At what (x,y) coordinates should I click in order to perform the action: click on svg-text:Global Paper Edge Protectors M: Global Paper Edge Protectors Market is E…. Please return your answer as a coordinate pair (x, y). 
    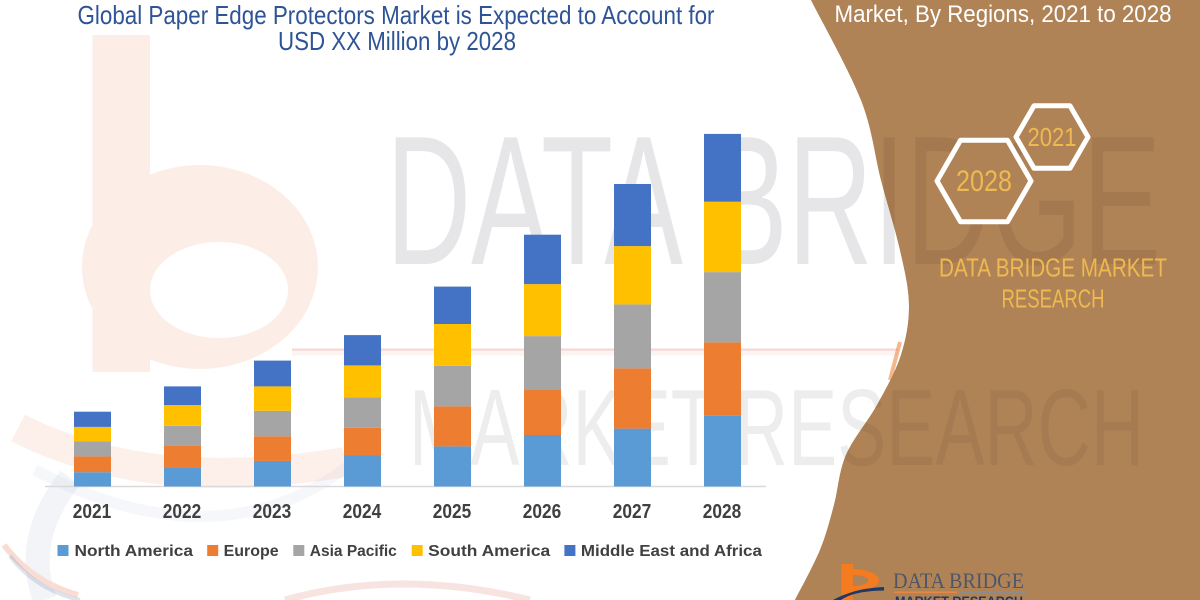
    Looking at the image, I should click on (396, 15).